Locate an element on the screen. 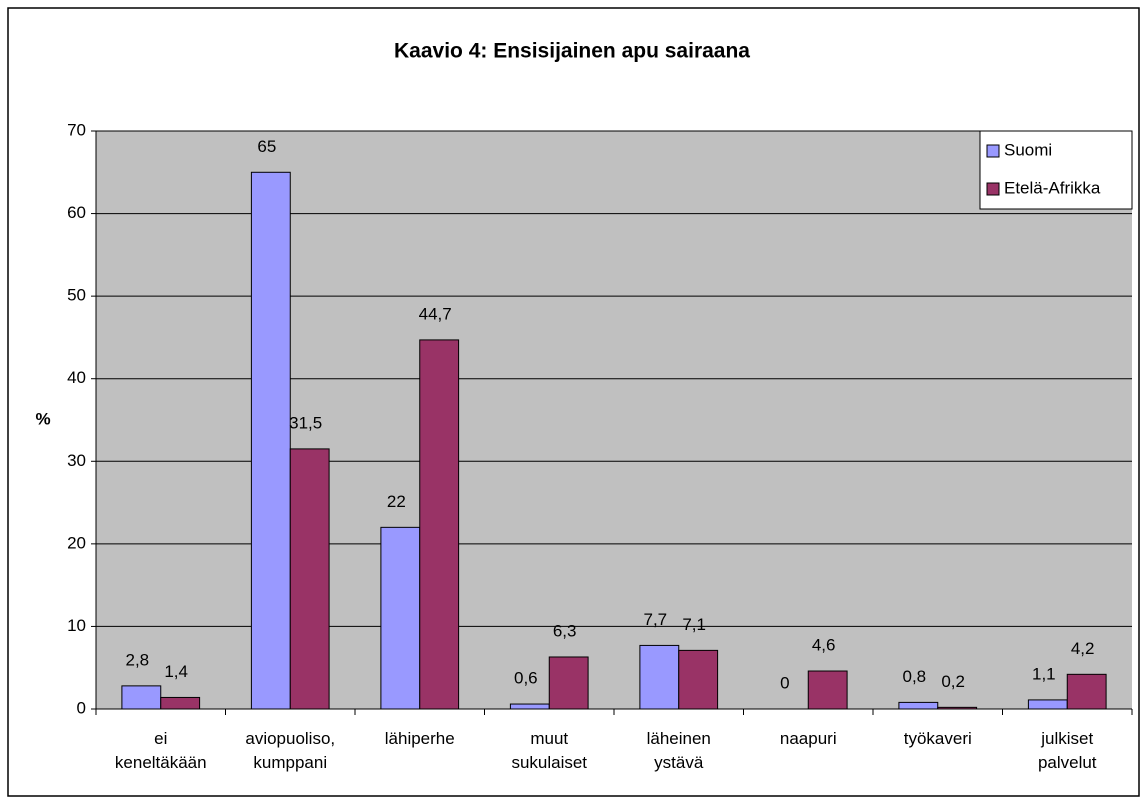 Image resolution: width=1147 pixels, height=805 pixels. data-label: 4,2 is located at coordinates (1083, 648).